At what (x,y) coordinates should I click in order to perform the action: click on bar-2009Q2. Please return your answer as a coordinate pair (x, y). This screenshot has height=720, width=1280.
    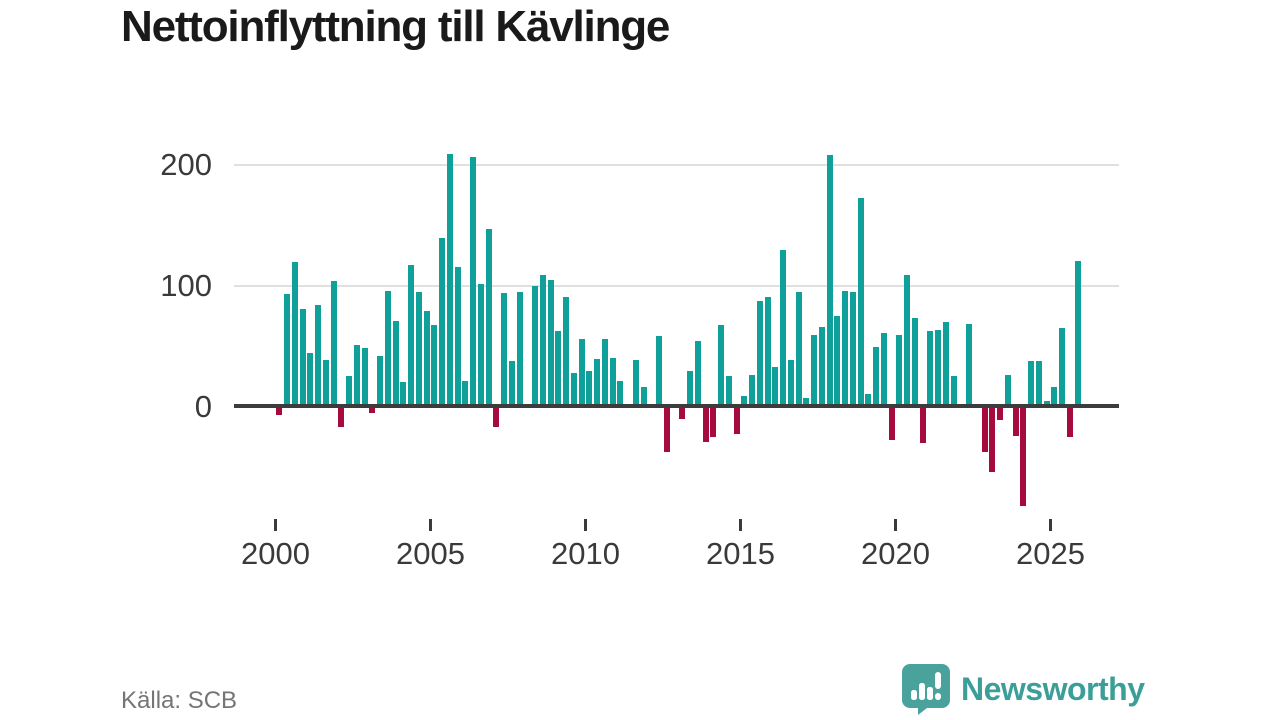
    Looking at the image, I should click on (566, 351).